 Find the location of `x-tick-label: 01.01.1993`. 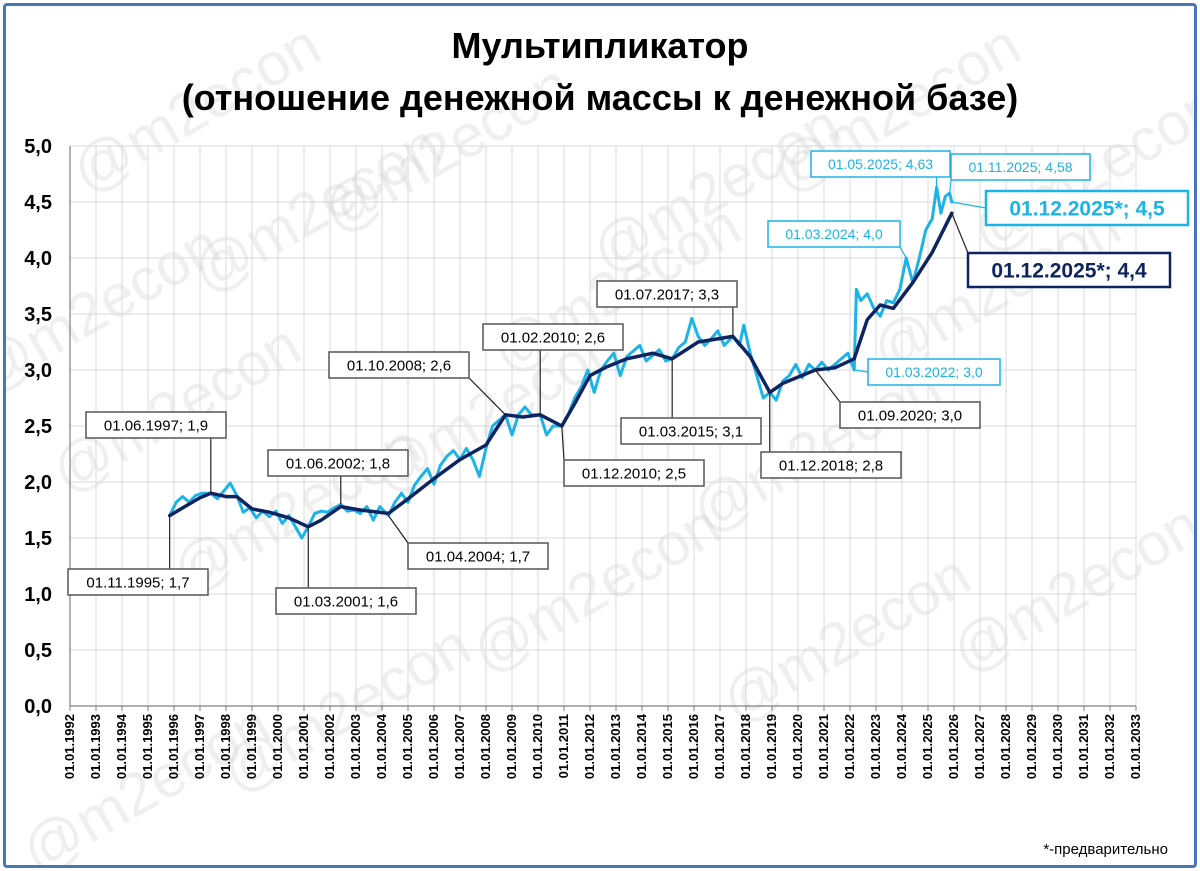

x-tick-label: 01.01.1993 is located at coordinates (95, 746).